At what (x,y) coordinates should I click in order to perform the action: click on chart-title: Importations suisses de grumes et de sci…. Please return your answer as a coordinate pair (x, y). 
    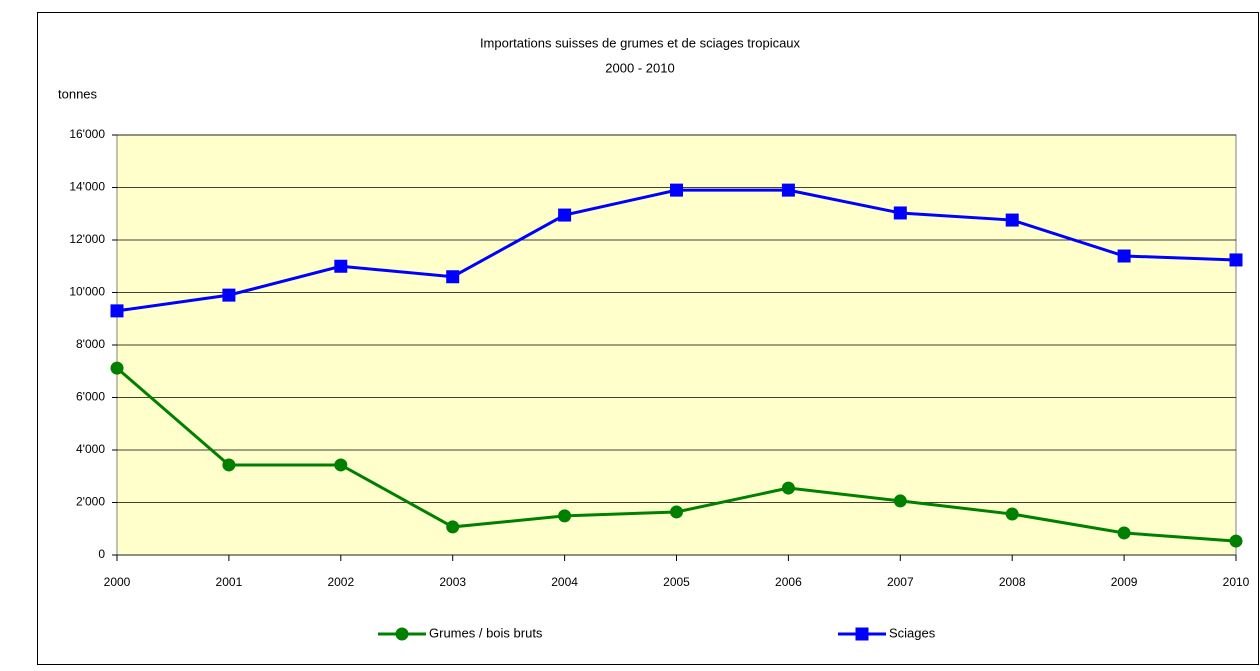
    Looking at the image, I should click on (640, 42).